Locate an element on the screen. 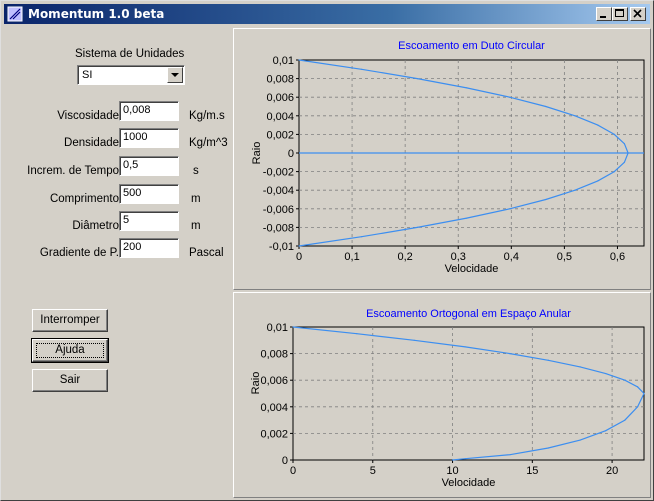  gradiente-label: Gradiente de P. is located at coordinates (79, 253).